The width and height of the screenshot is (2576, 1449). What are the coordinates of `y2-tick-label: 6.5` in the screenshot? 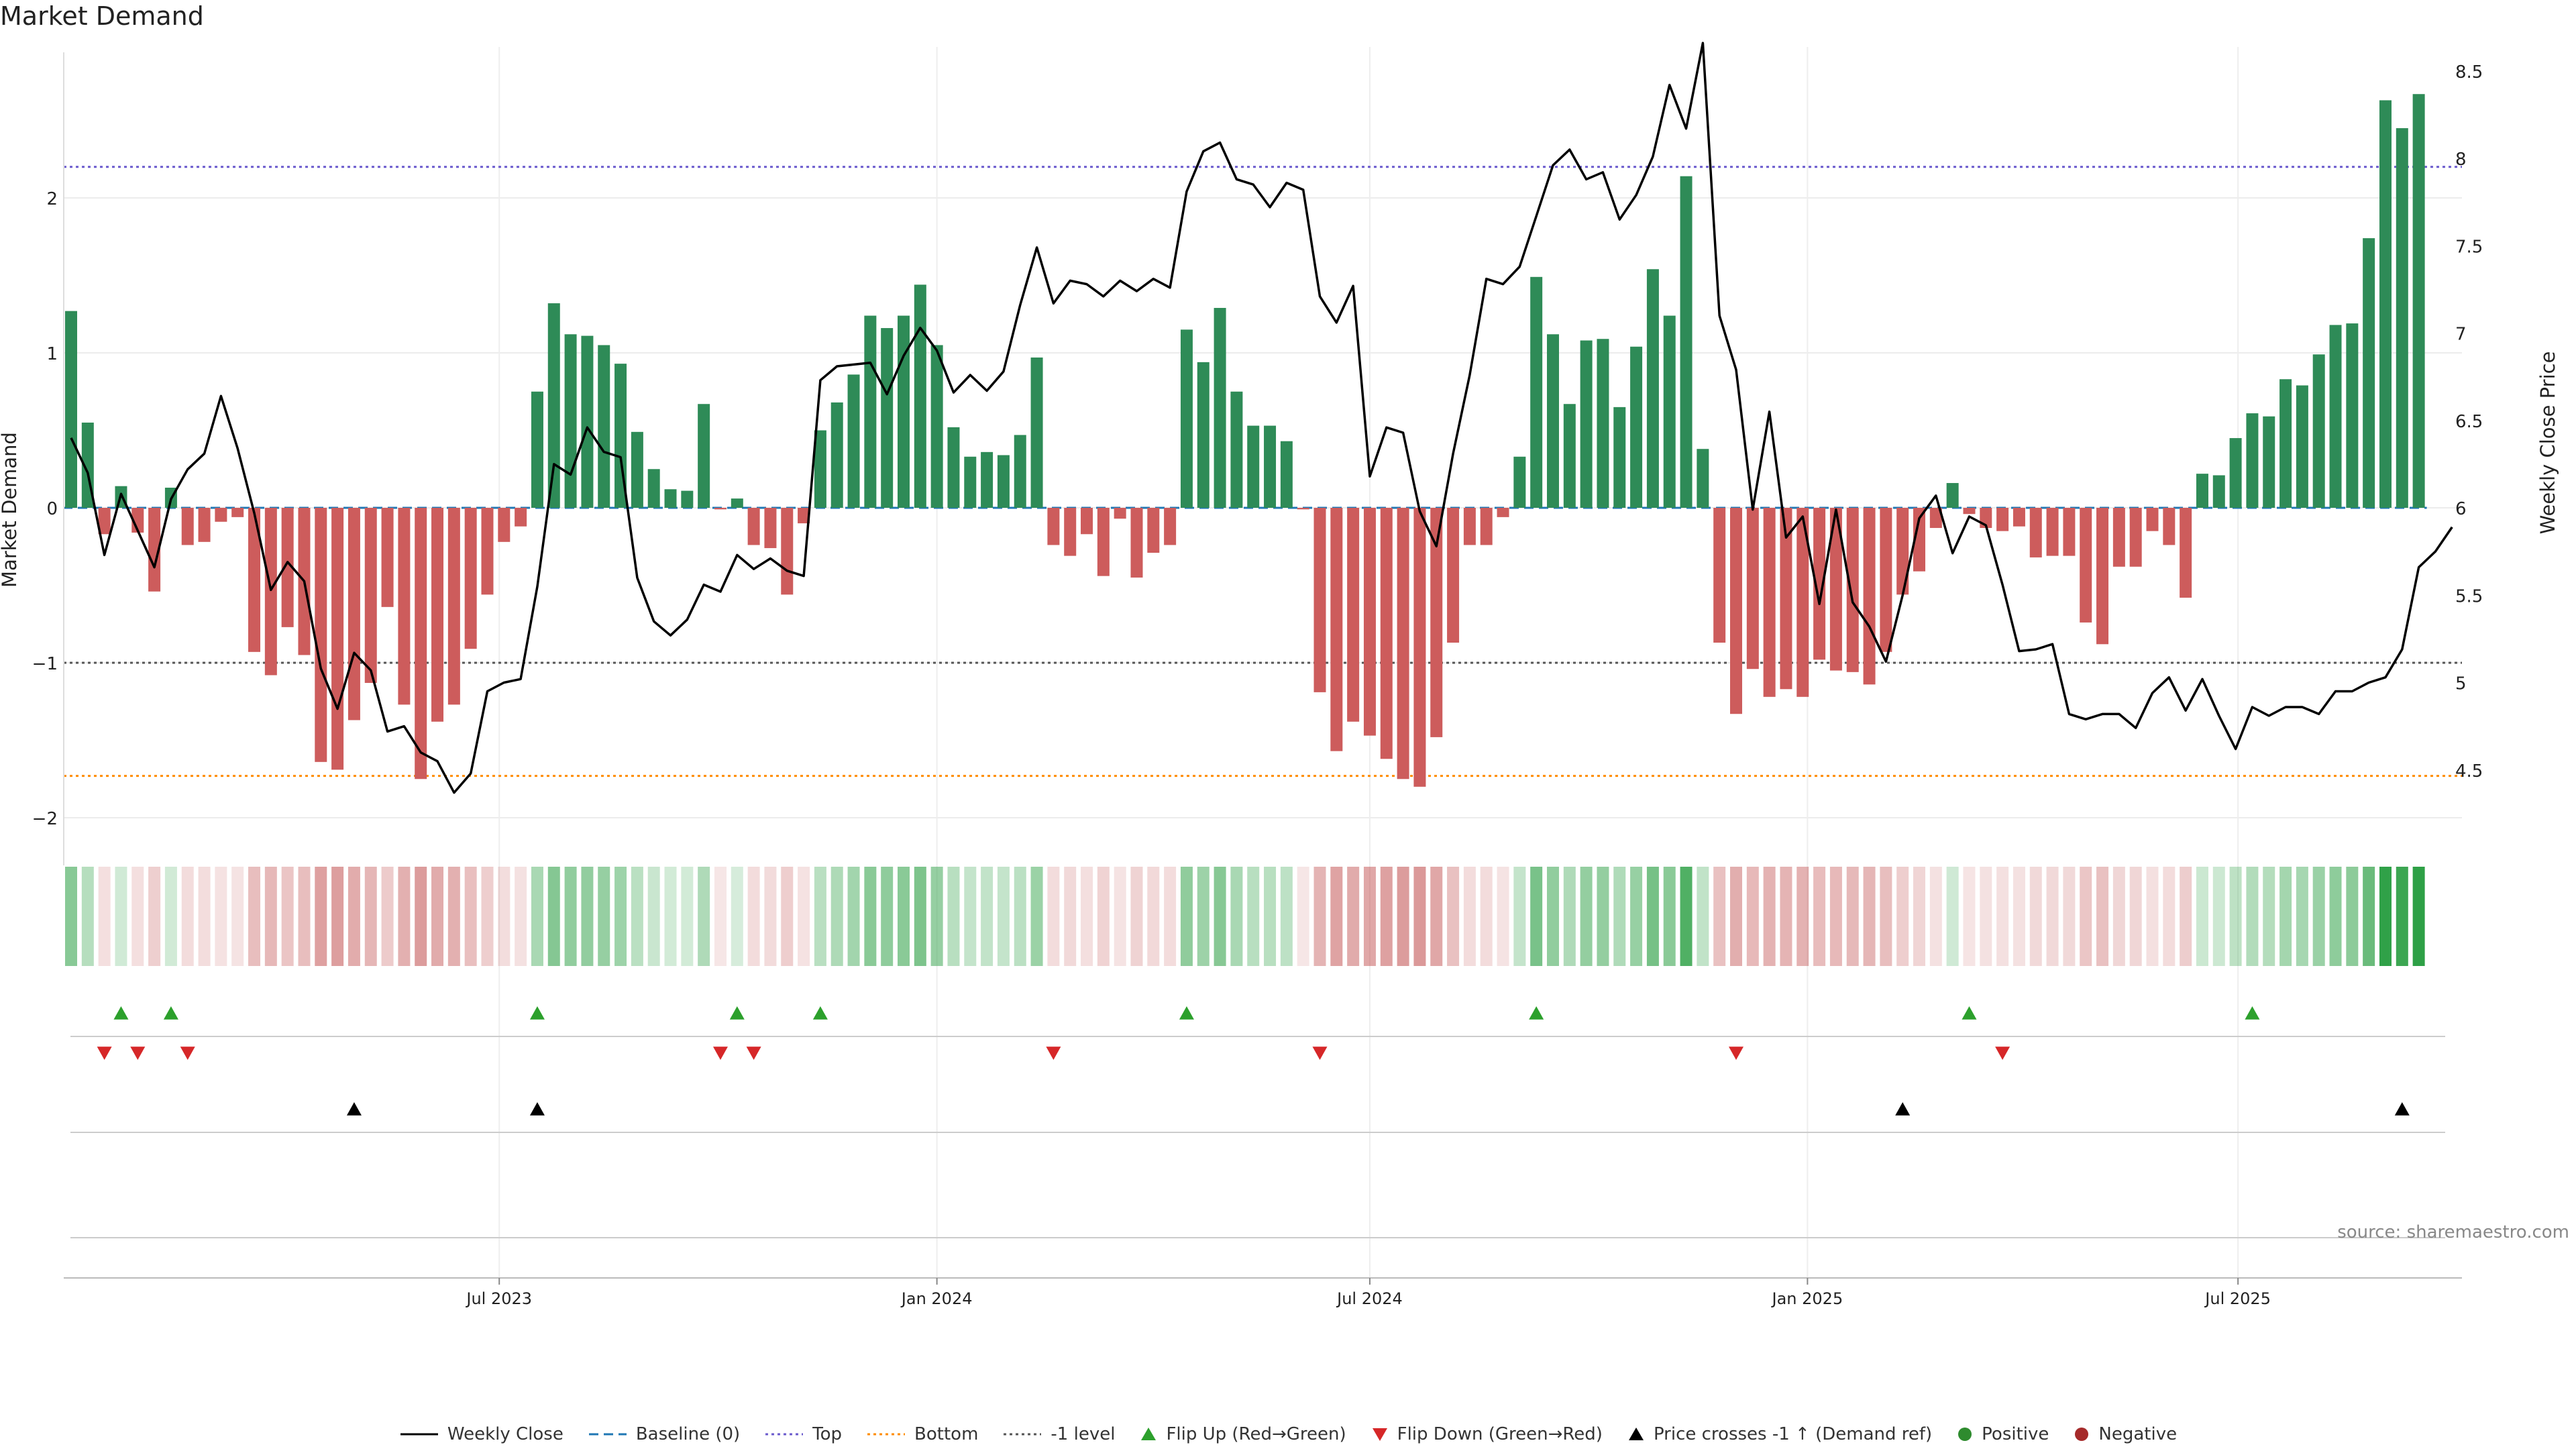 It's located at (2469, 422).